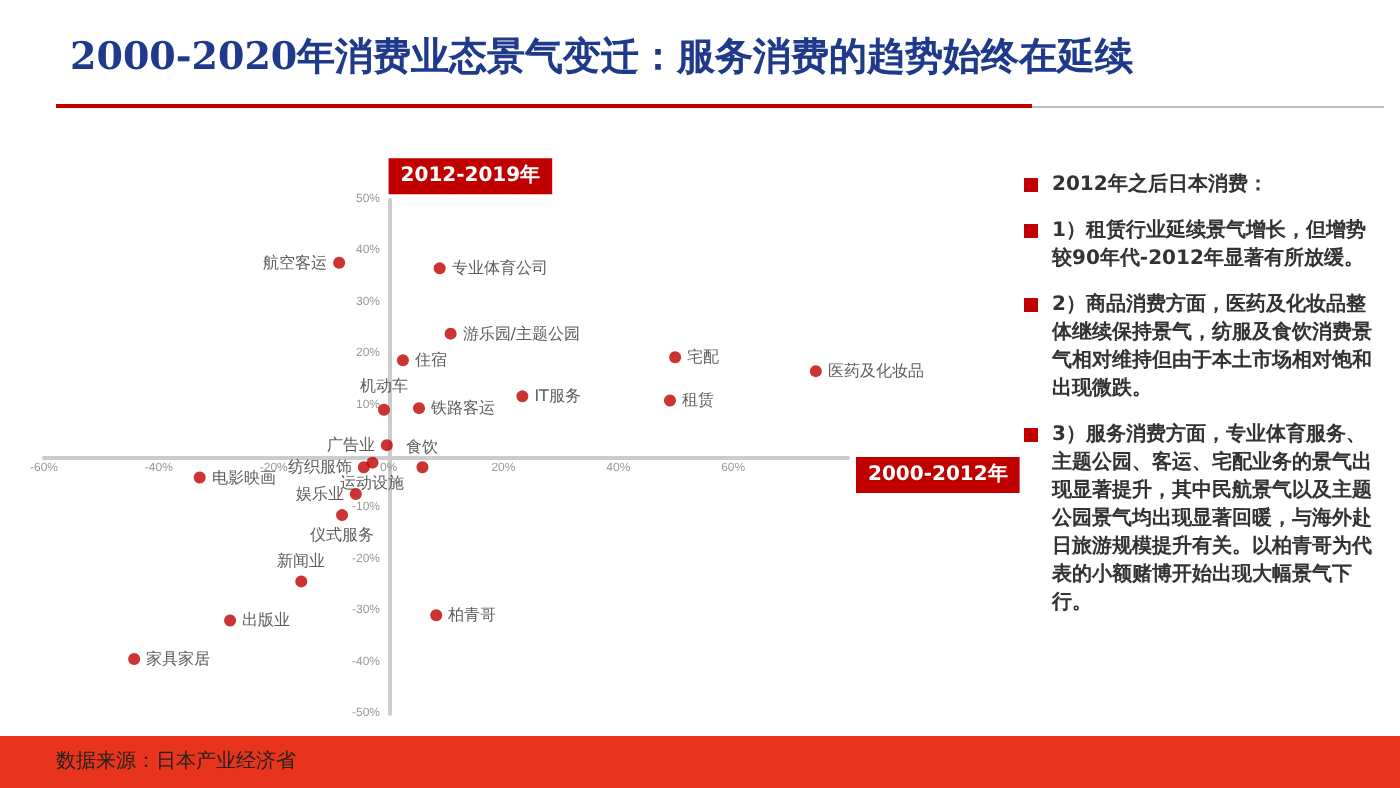  I want to click on series-label: 宅配, so click(703, 357).